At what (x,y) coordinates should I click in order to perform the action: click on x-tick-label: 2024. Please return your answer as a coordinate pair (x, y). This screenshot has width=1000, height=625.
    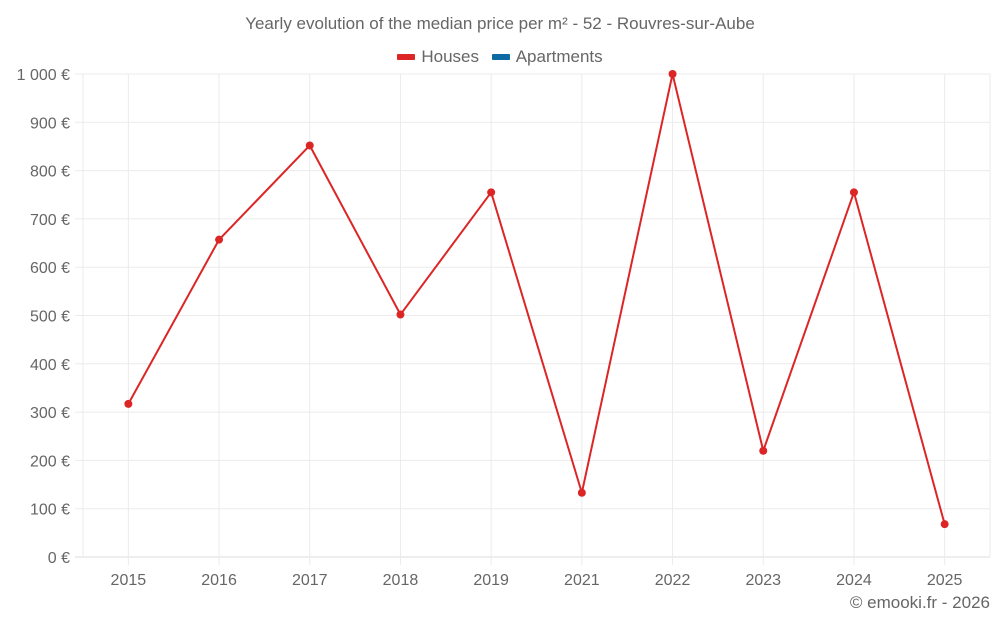
    Looking at the image, I should click on (854, 580).